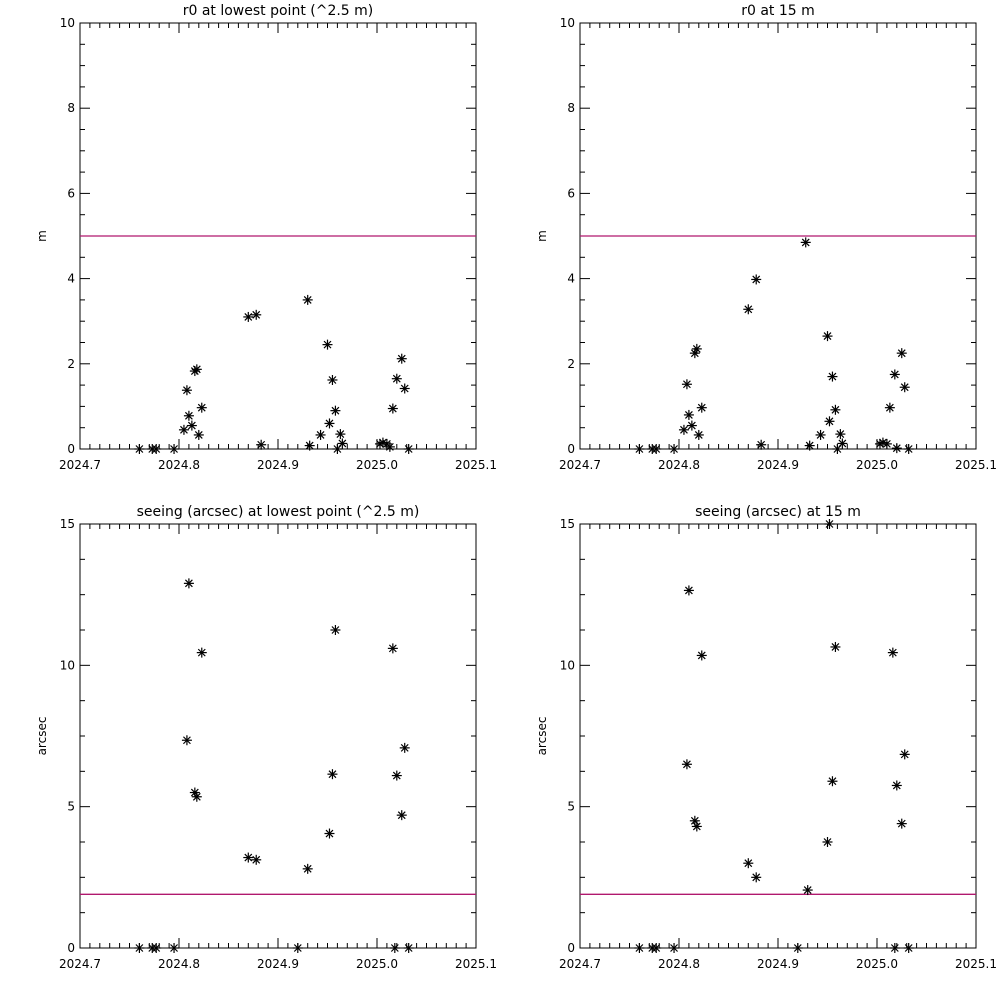 The width and height of the screenshot is (1000, 1000). I want to click on y-tick-label: 8, so click(571, 108).